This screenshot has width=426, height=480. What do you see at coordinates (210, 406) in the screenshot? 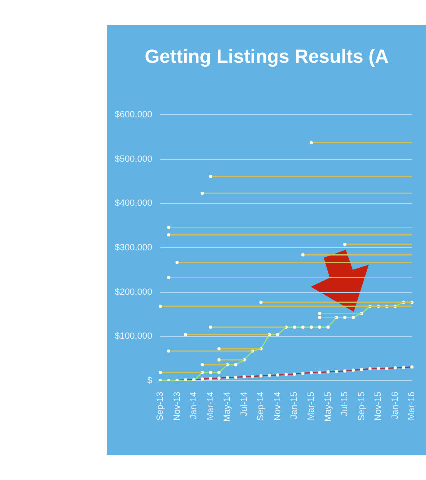
I see `x-tick-label: Mar-14` at bounding box center [210, 406].